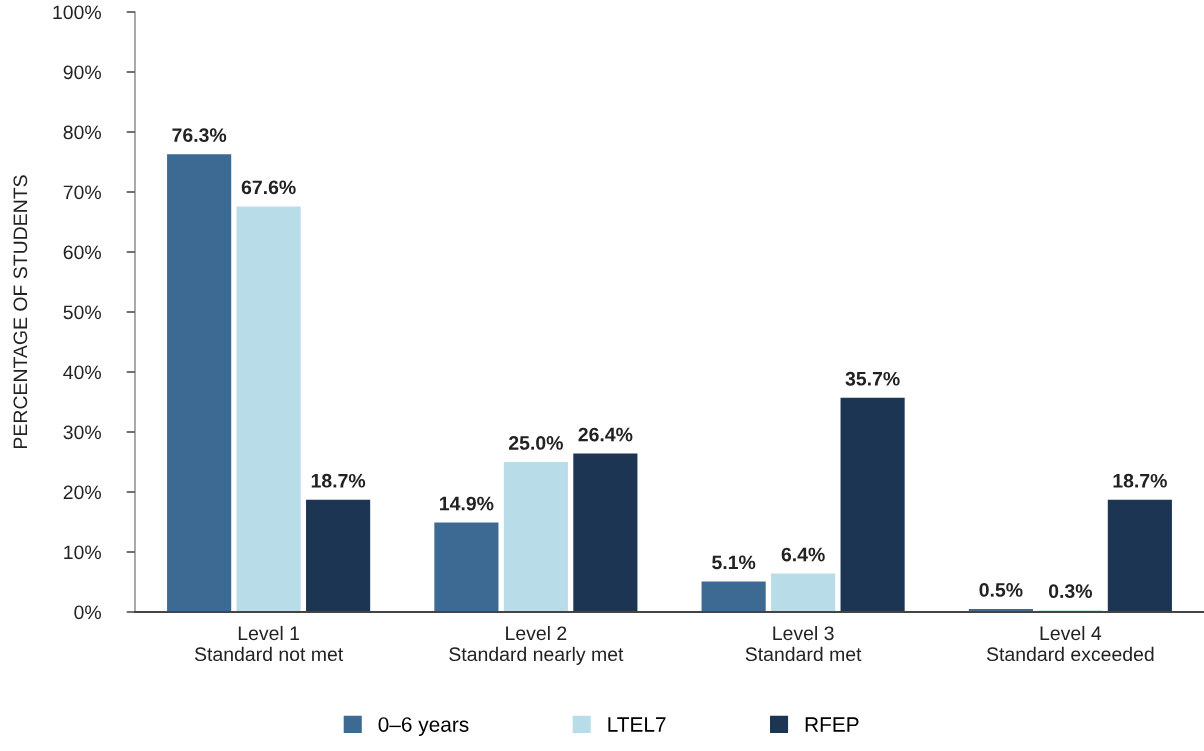  I want to click on y-tick-label: 80%, so click(82, 132).